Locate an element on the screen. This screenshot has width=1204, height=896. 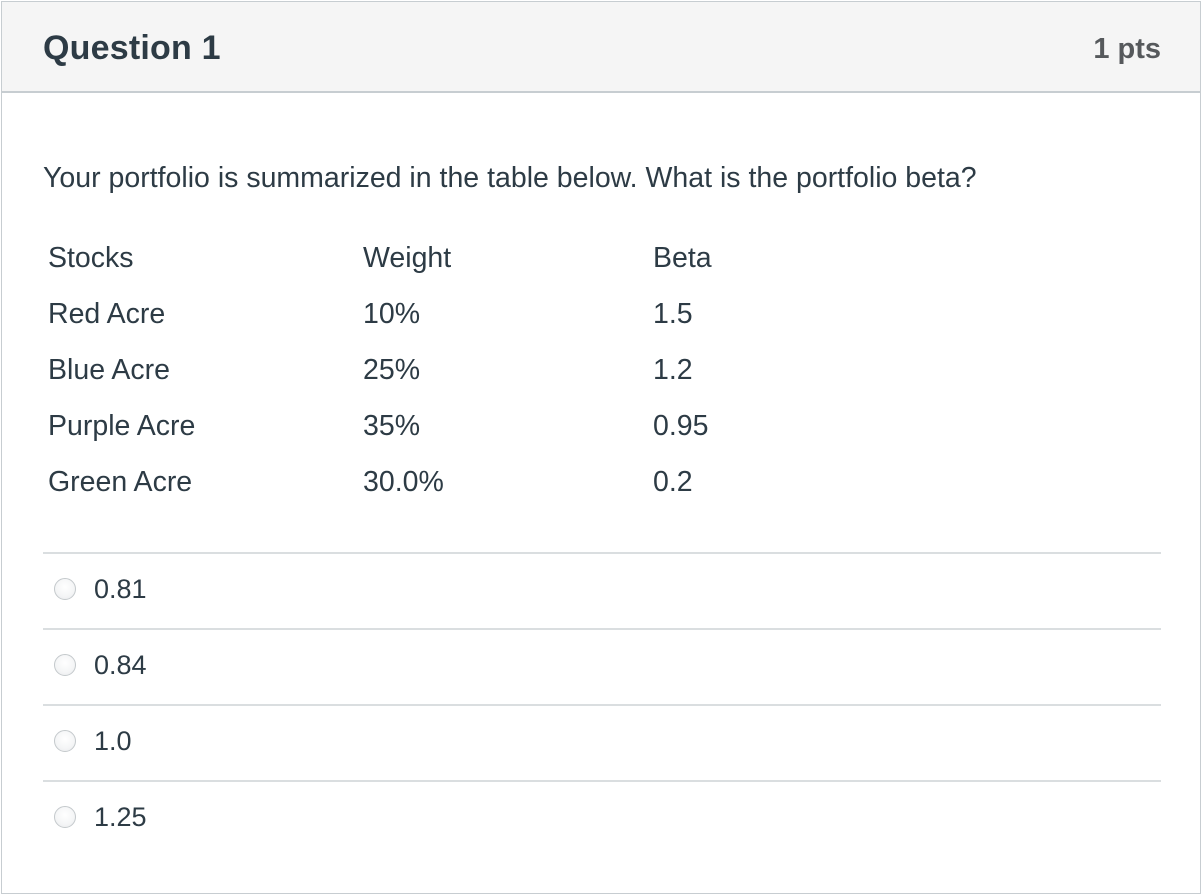
table-cell: Blue Acre is located at coordinates (109, 369).